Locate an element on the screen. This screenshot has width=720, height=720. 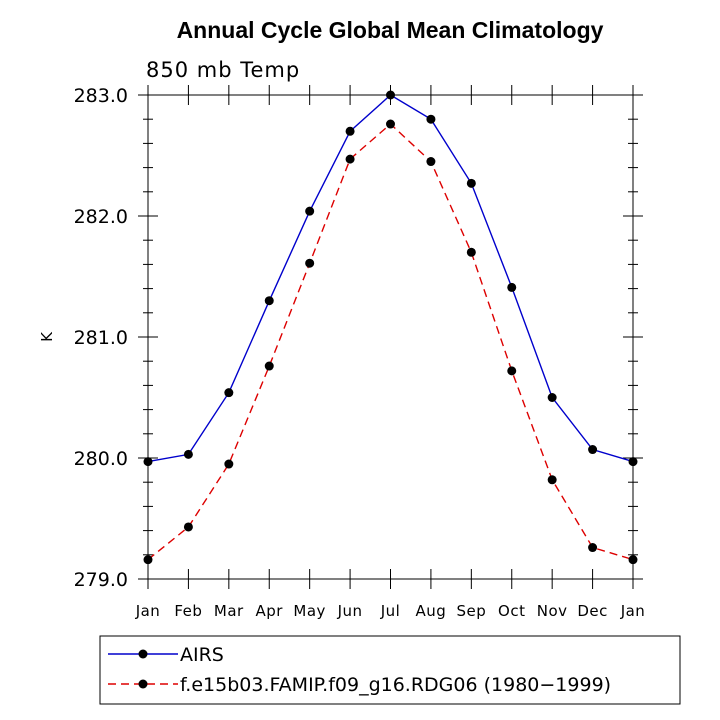
chart-title: Annual Cycle Global Mean Climatology is located at coordinates (390, 30).